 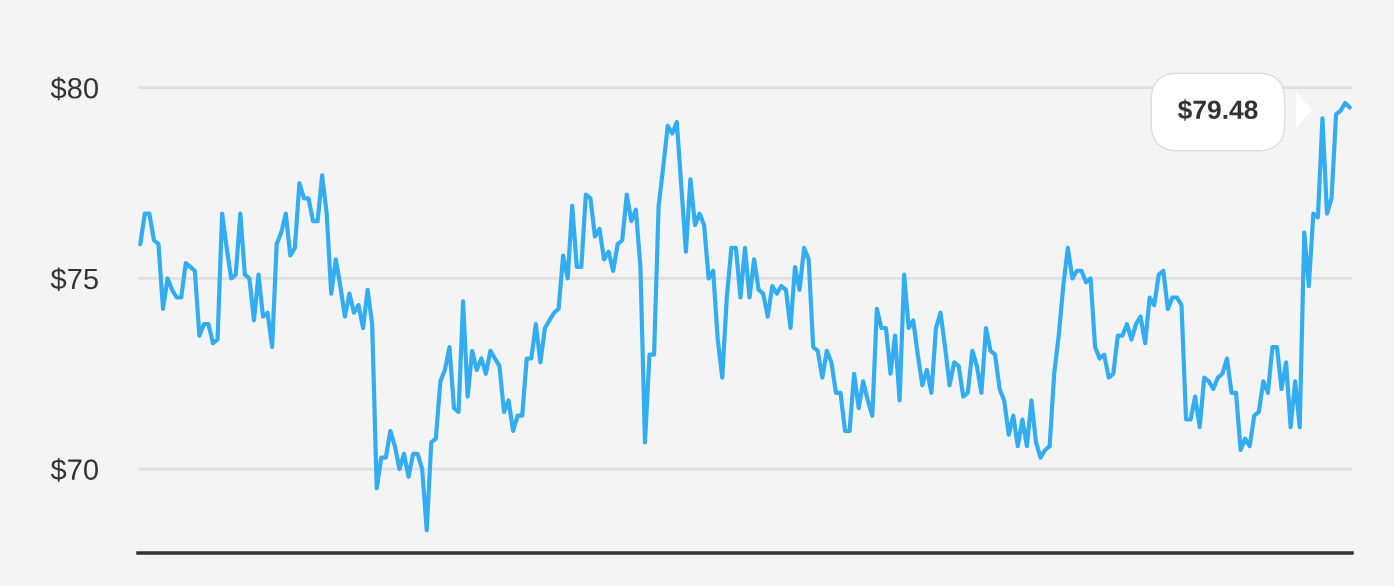 I want to click on y-tick-label: $80, so click(x=74, y=88).